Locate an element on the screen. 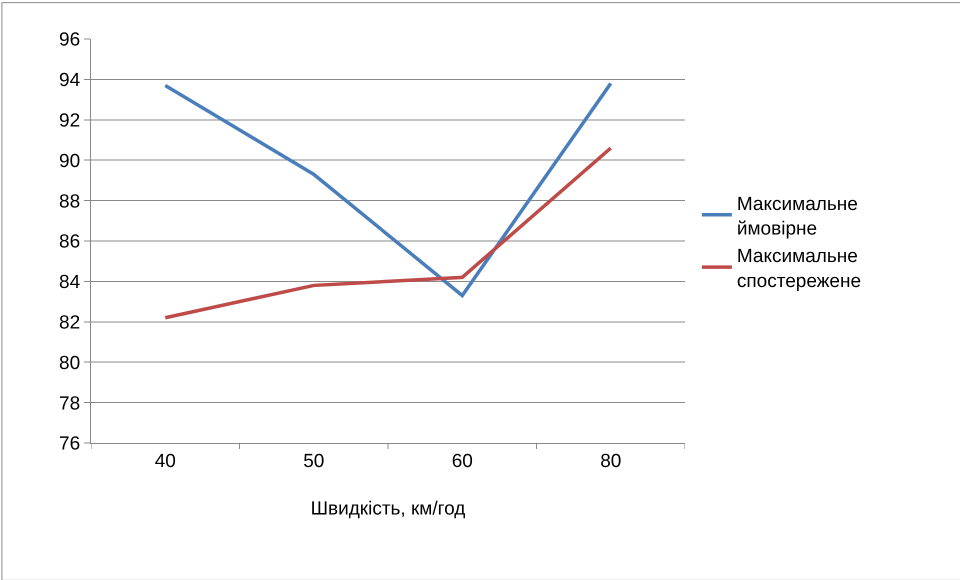 This screenshot has width=960, height=580. y-tick-label: 92 is located at coordinates (69, 121).